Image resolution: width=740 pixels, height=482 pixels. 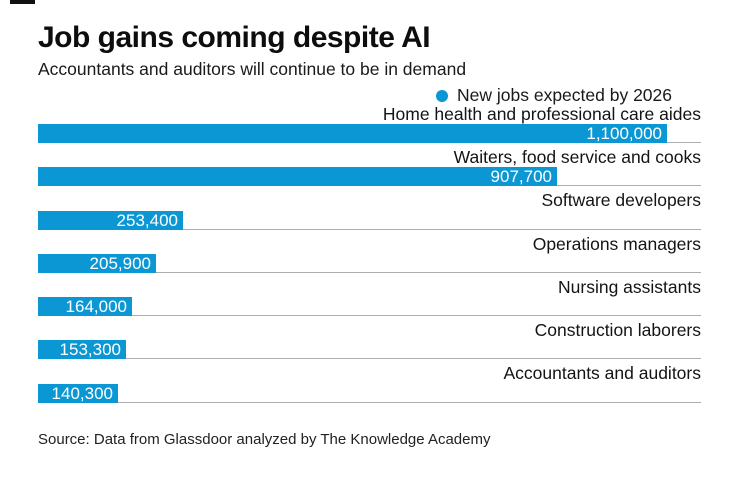 I want to click on bar-track: 1,100,000, so click(x=369, y=133).